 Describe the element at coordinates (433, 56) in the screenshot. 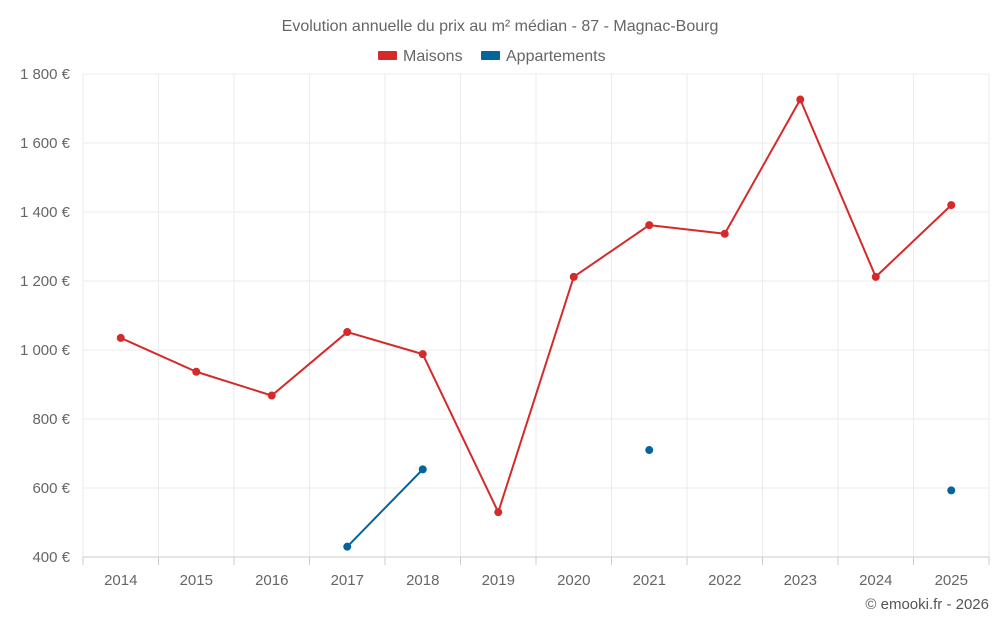

I see `legend-label-maisons: Maisons` at that location.